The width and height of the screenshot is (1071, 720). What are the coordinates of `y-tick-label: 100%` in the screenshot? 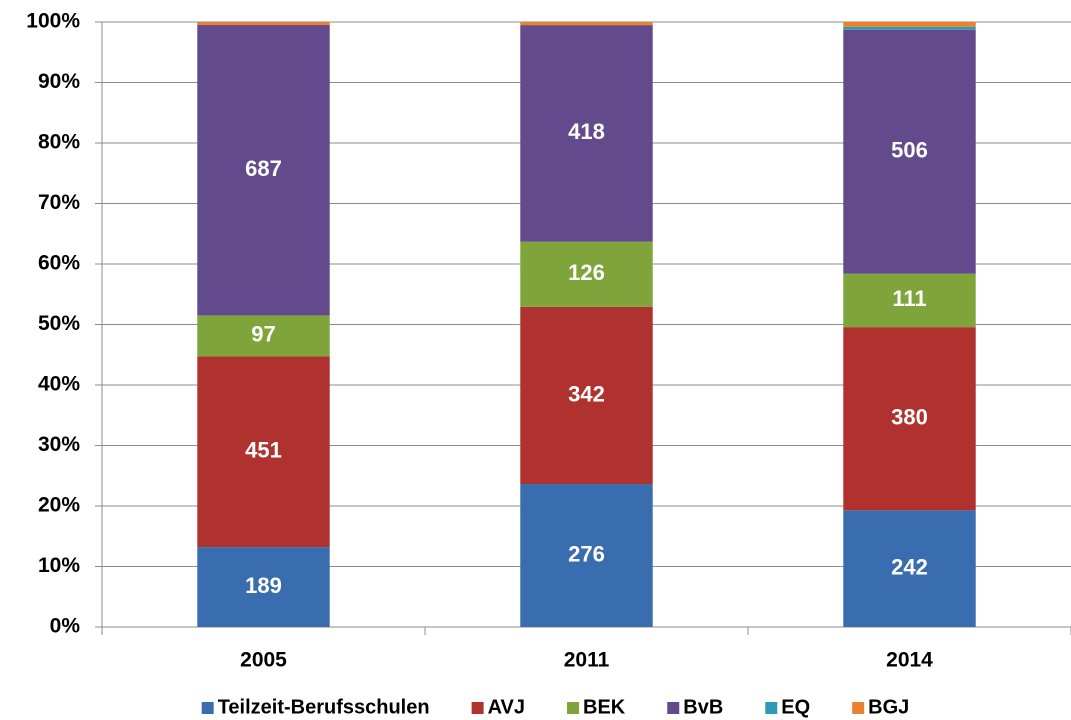 It's located at (53, 21).